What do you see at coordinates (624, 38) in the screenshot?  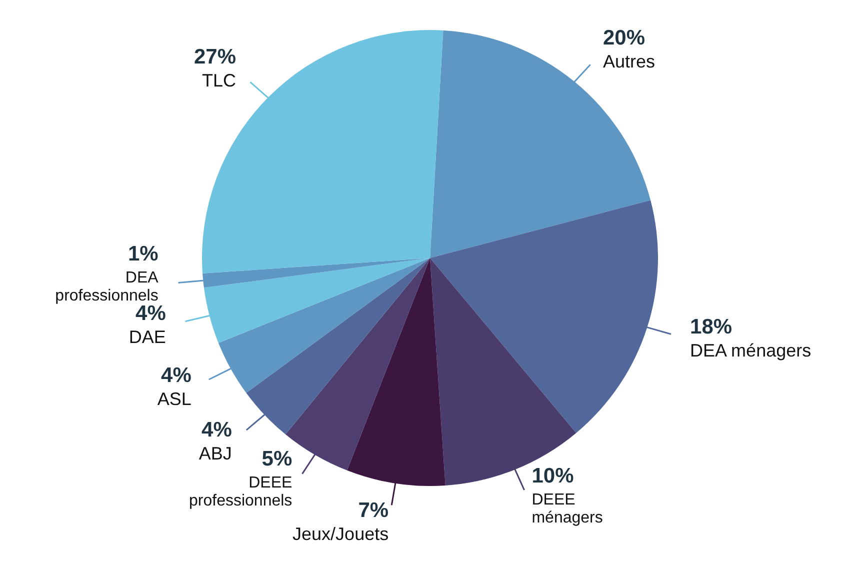 I see `data-label: 20%` at bounding box center [624, 38].